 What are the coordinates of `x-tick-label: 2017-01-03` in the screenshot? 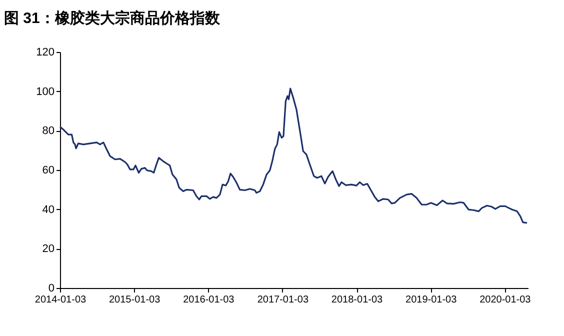 It's located at (283, 300).